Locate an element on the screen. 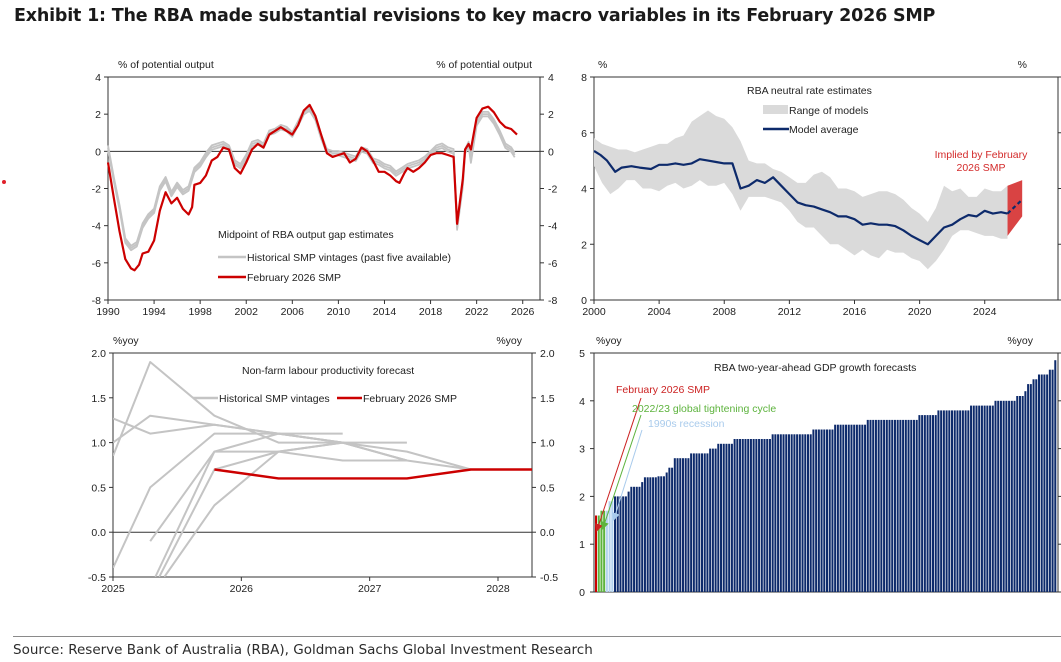 The image size is (1061, 662). y-tick-label-left: 8 is located at coordinates (584, 78).